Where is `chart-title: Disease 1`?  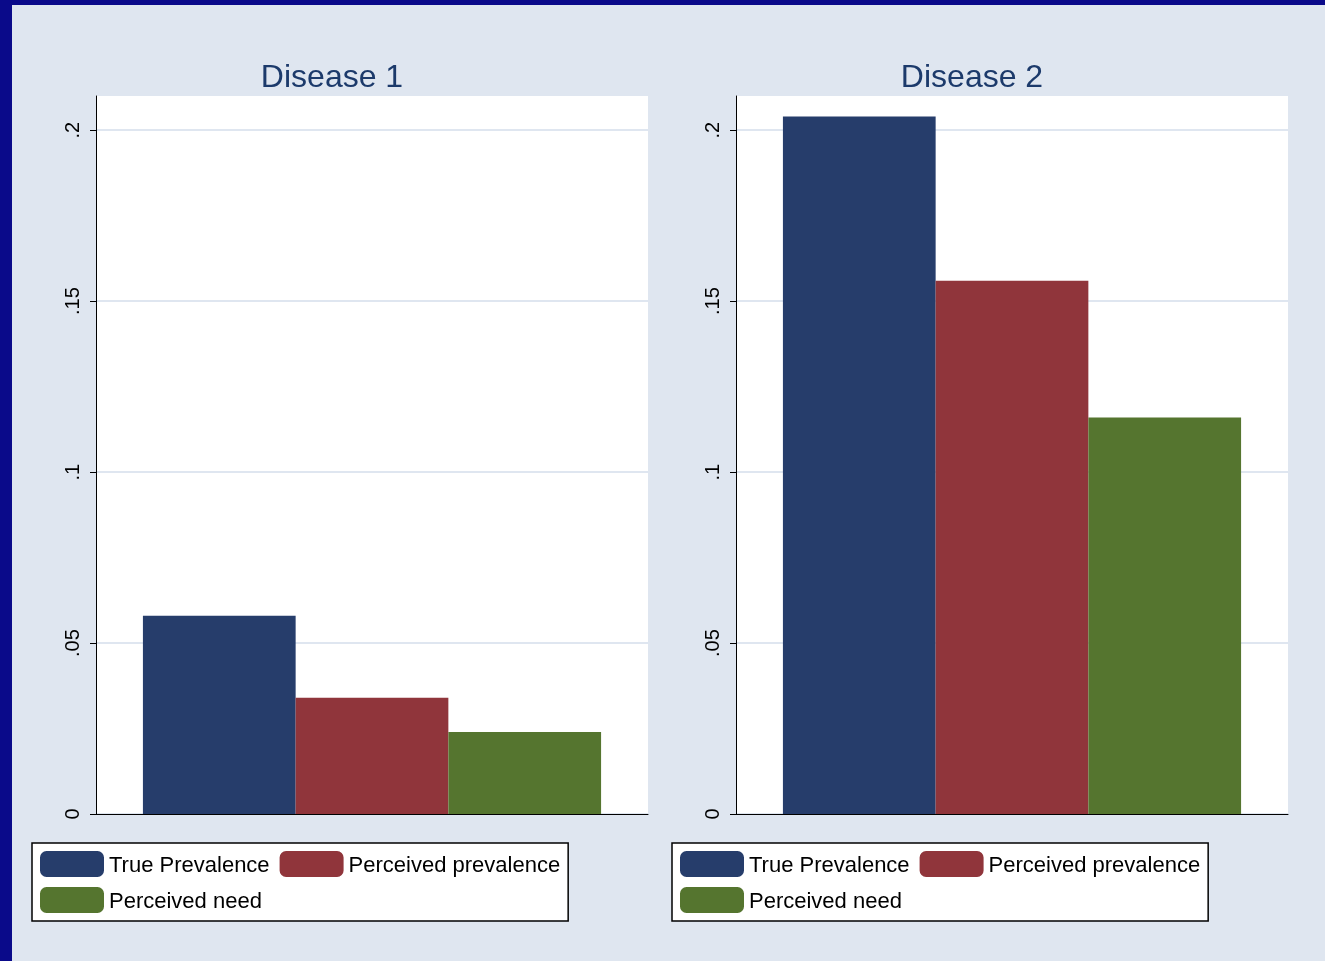 chart-title: Disease 1 is located at coordinates (332, 76).